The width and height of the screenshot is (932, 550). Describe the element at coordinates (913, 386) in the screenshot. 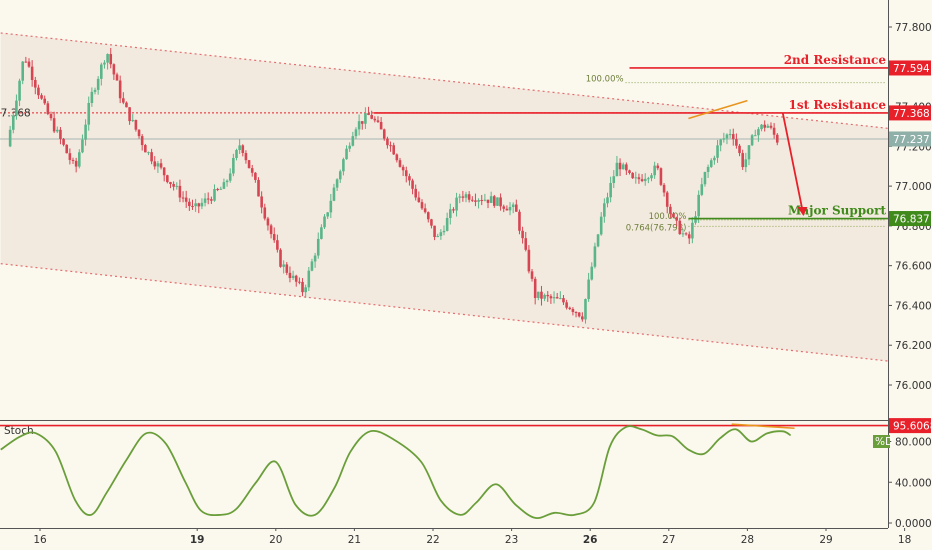

I see `y-tick-label: 76.000` at that location.